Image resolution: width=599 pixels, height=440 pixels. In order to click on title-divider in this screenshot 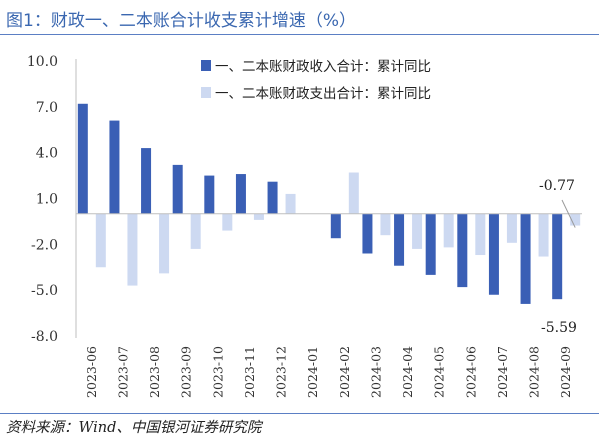, I will do `click(299, 34)`.